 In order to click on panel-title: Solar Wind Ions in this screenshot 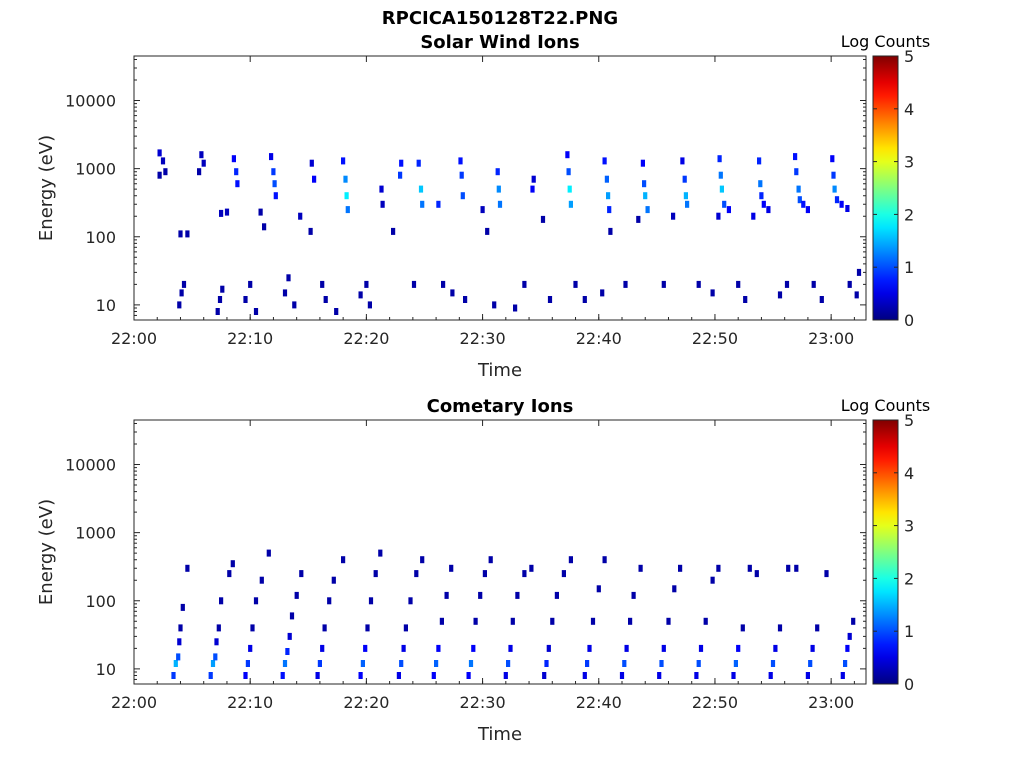, I will do `click(499, 42)`.